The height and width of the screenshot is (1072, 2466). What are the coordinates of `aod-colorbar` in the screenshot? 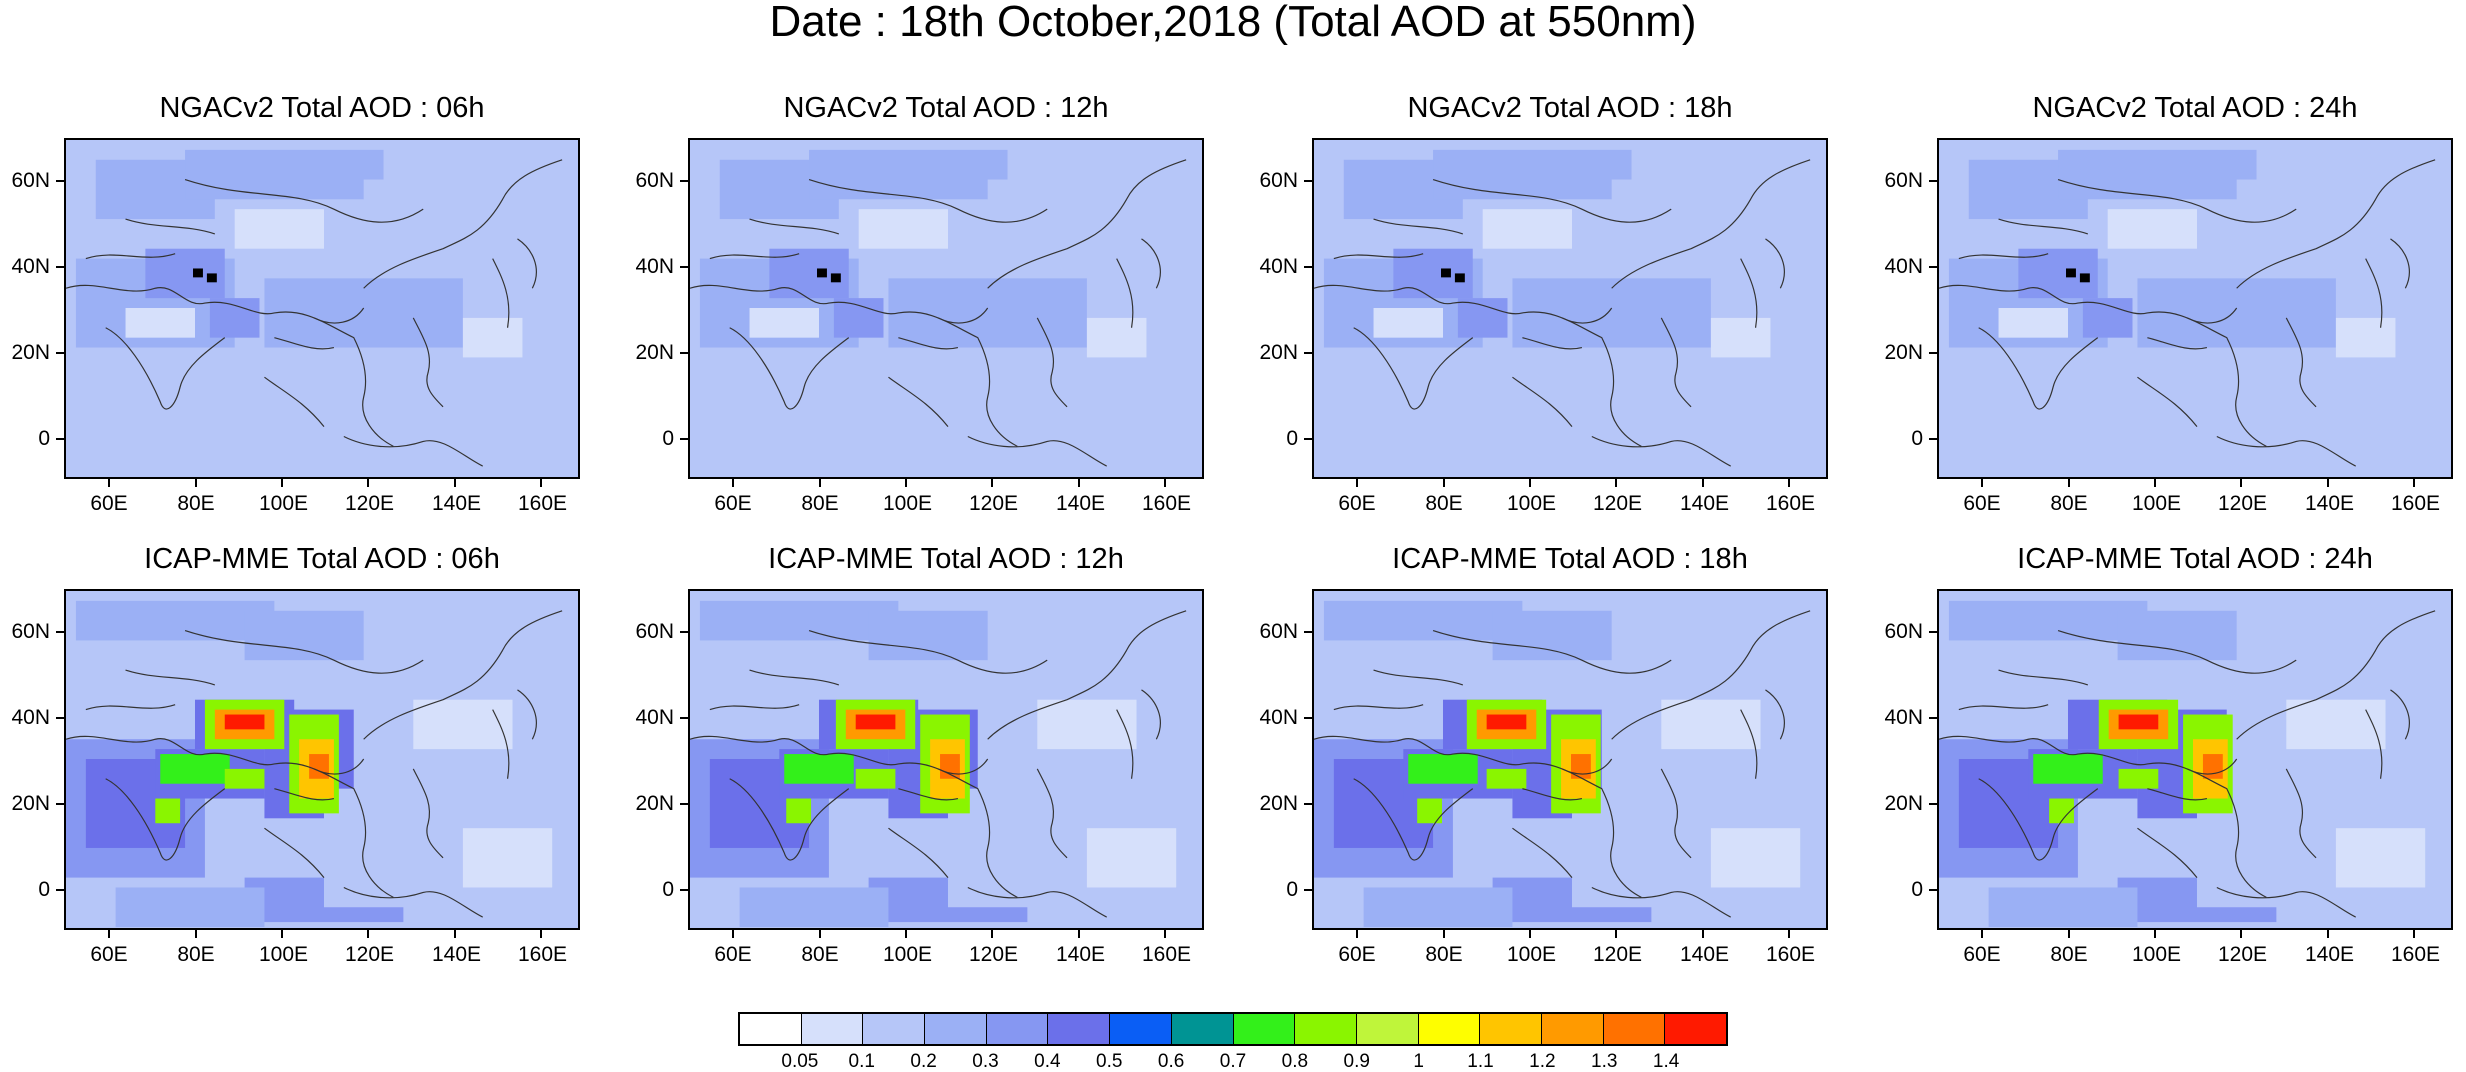 It's located at (1233, 1029).